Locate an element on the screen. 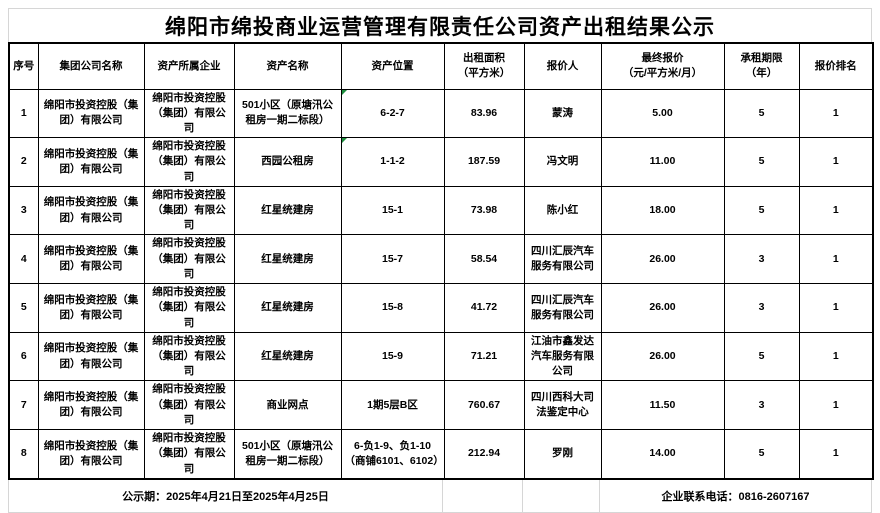 The image size is (880, 513). cell-area: 760.67 is located at coordinates (484, 405).